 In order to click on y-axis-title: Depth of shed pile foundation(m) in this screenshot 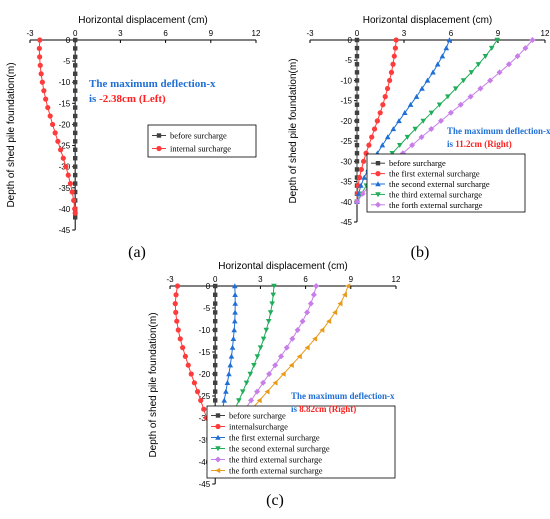, I will do `click(11, 134)`.